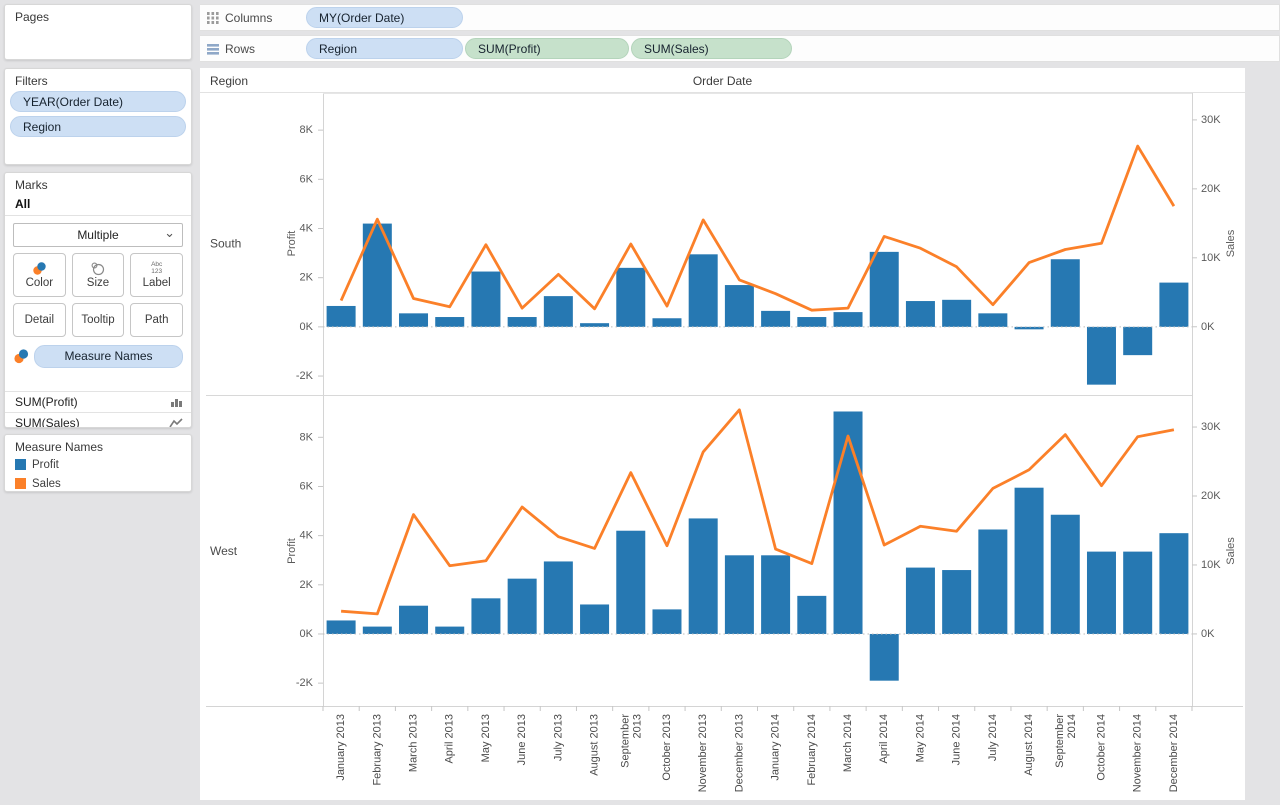  What do you see at coordinates (703, 753) in the screenshot?
I see `month-label: November 2013` at bounding box center [703, 753].